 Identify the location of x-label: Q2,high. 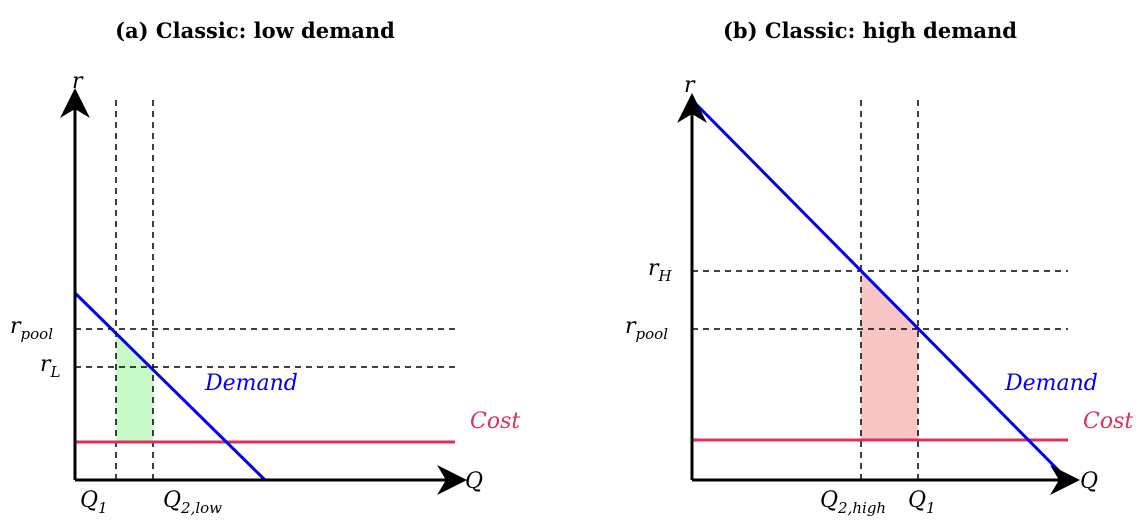
(853, 502).